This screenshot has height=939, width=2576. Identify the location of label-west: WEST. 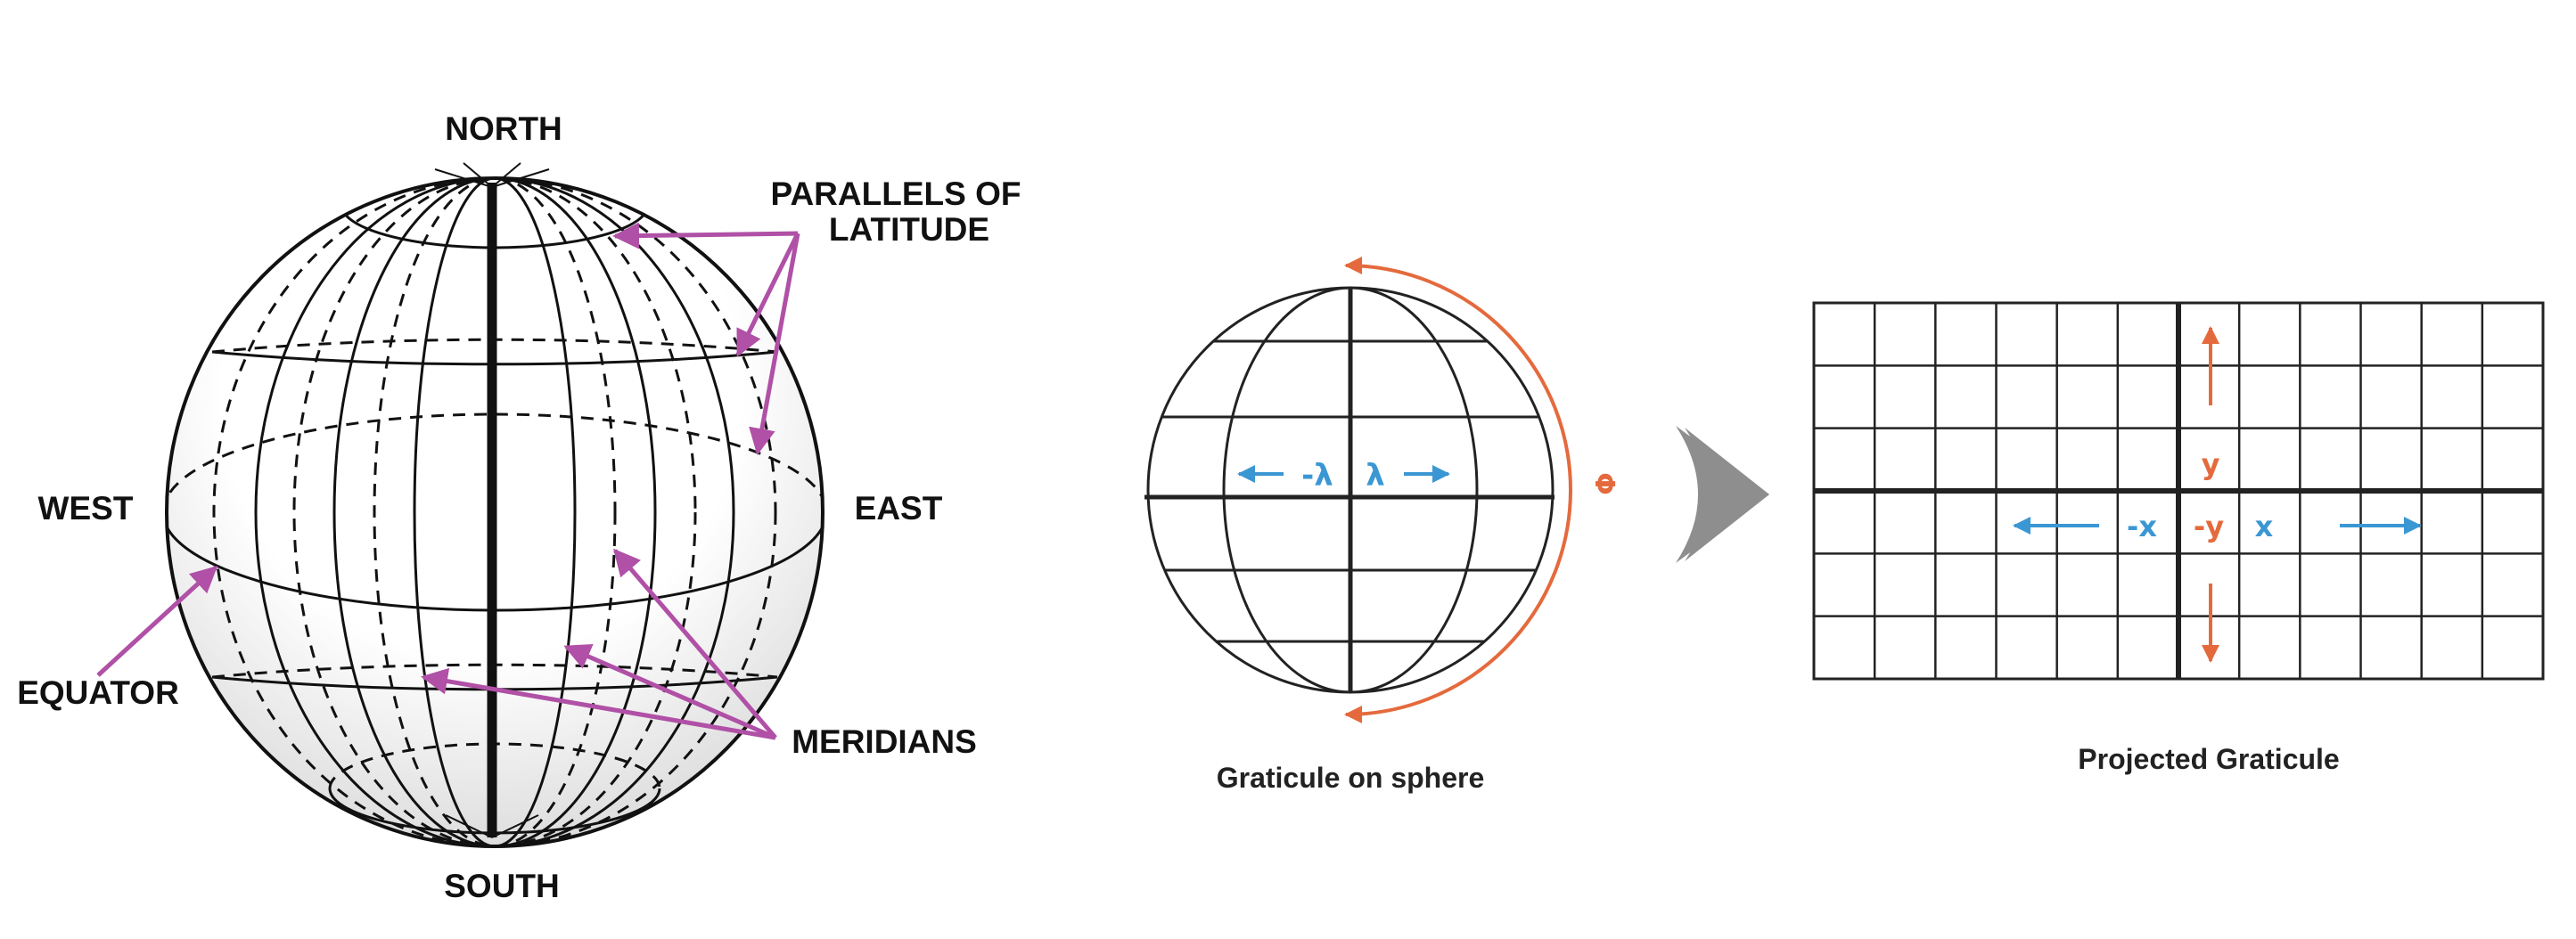
(86, 509).